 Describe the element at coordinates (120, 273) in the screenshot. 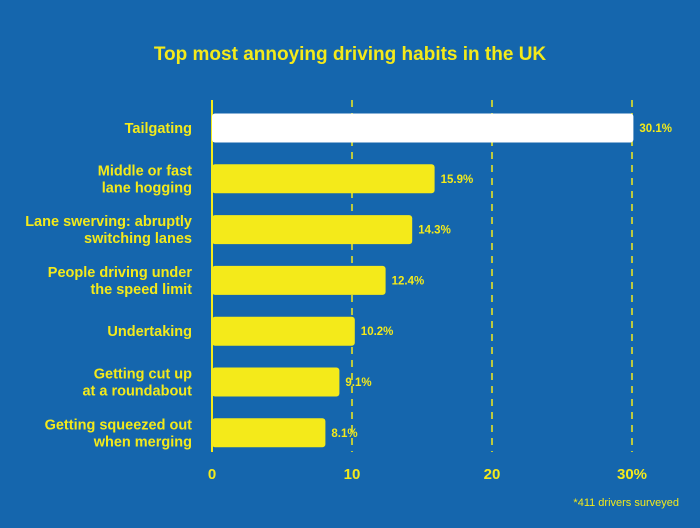

I see `category-label-line: People driving under` at that location.